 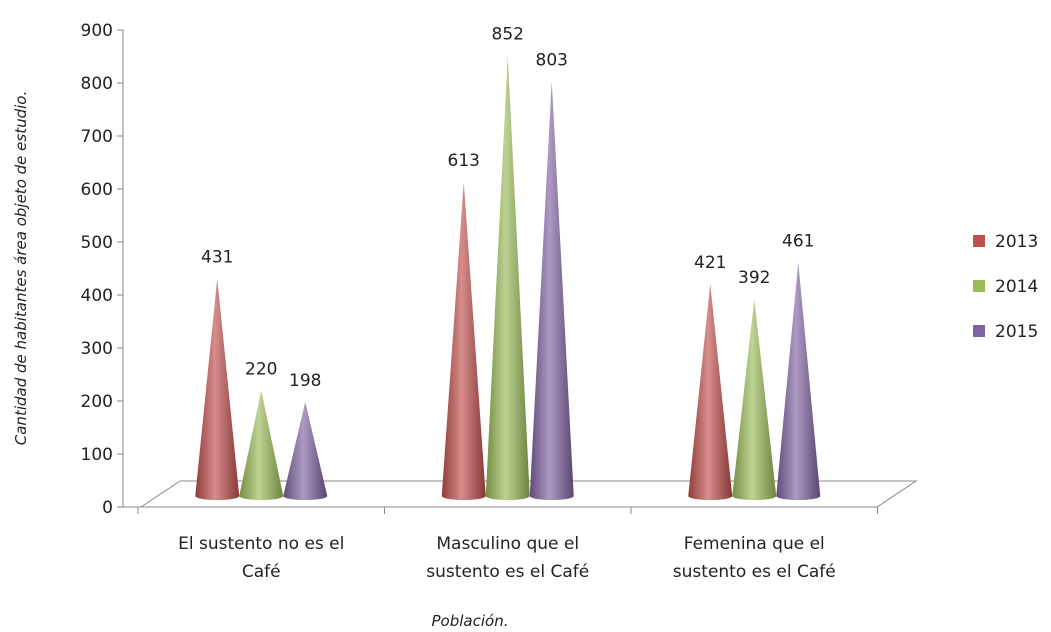 I want to click on legend-swatch-2014, so click(x=979, y=286).